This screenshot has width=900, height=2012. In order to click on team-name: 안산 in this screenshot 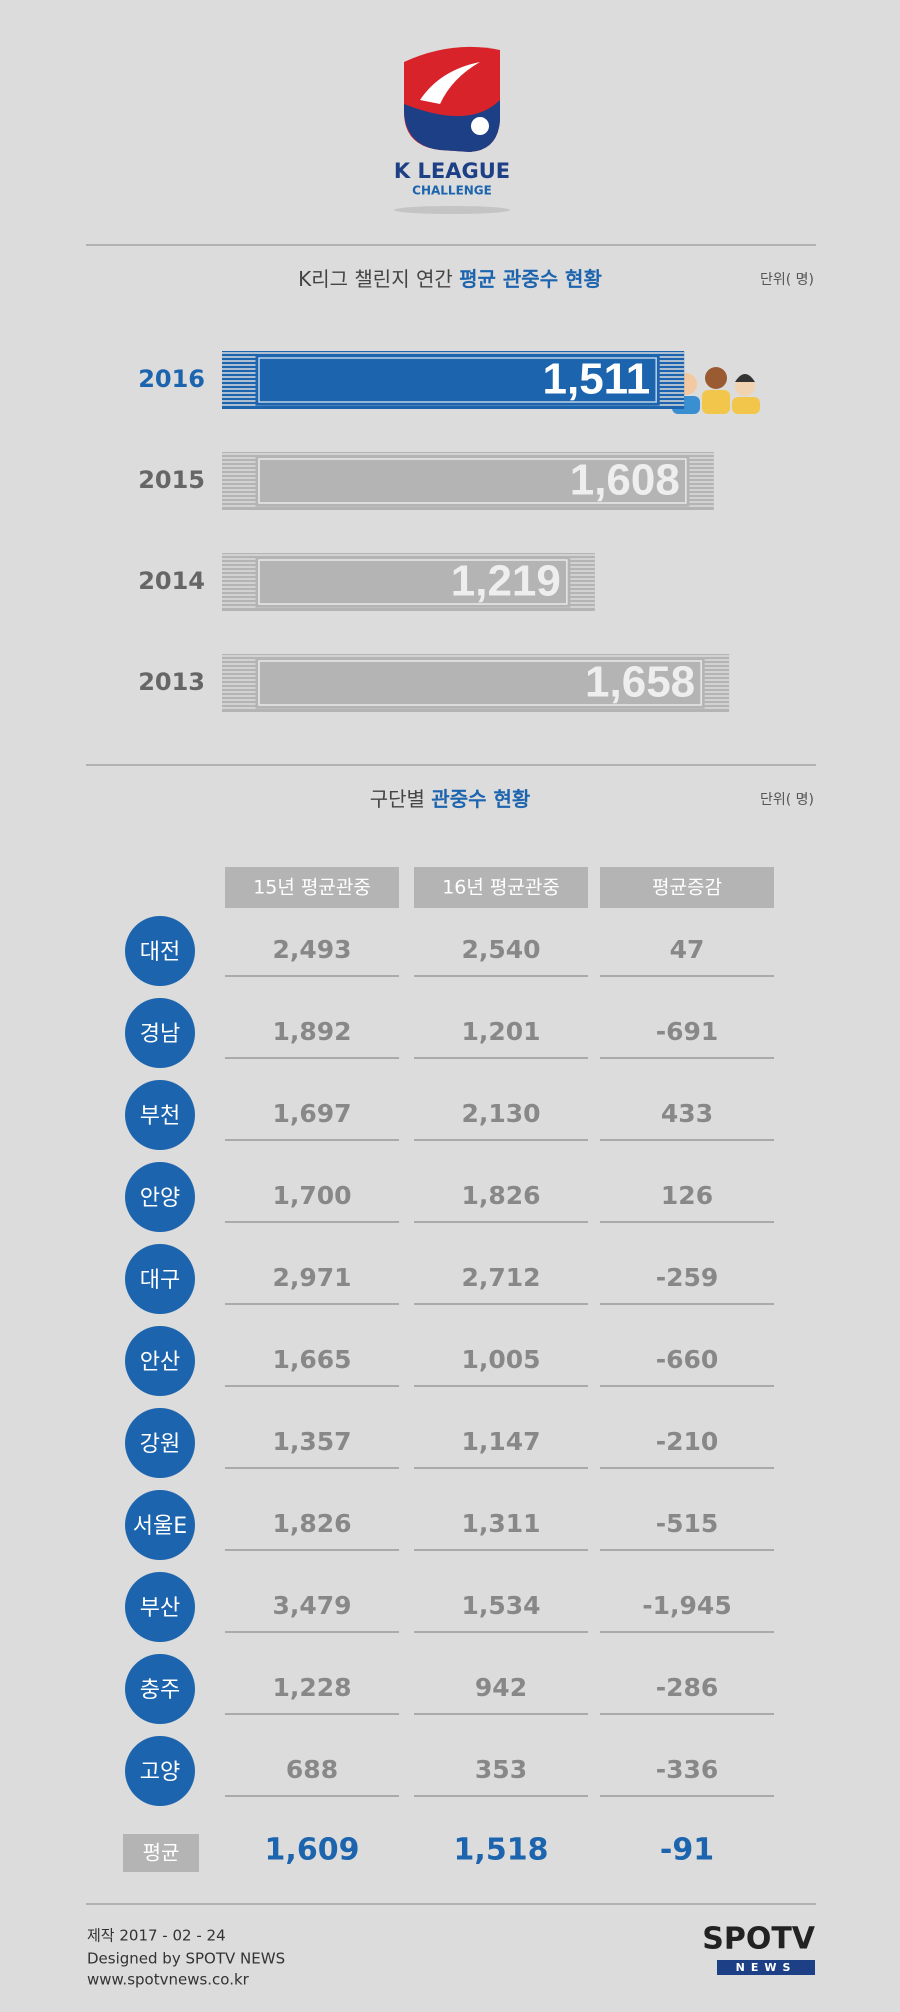, I will do `click(160, 1362)`.